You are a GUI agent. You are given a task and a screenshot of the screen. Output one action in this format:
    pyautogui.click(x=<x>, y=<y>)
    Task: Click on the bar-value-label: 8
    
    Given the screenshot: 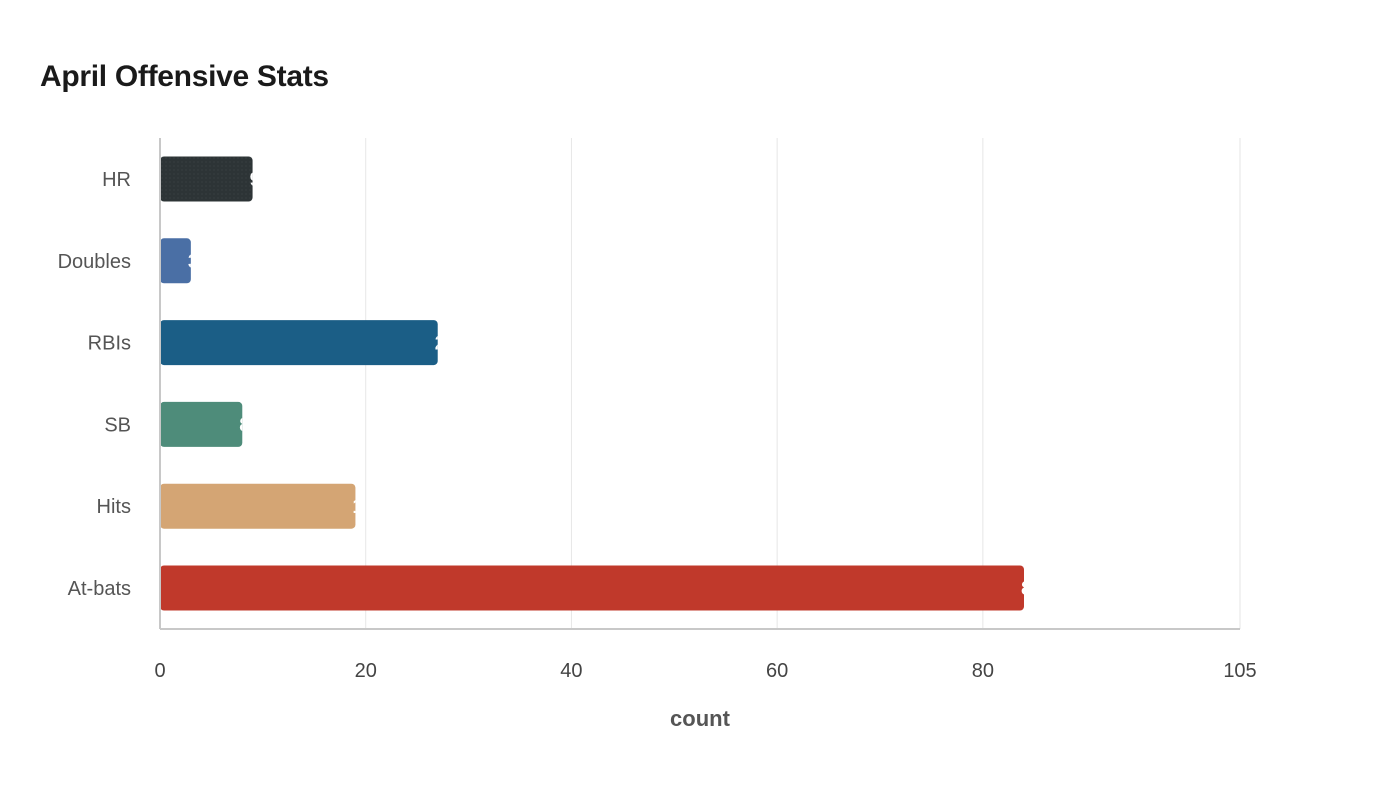 What is the action you would take?
    pyautogui.click(x=244, y=425)
    